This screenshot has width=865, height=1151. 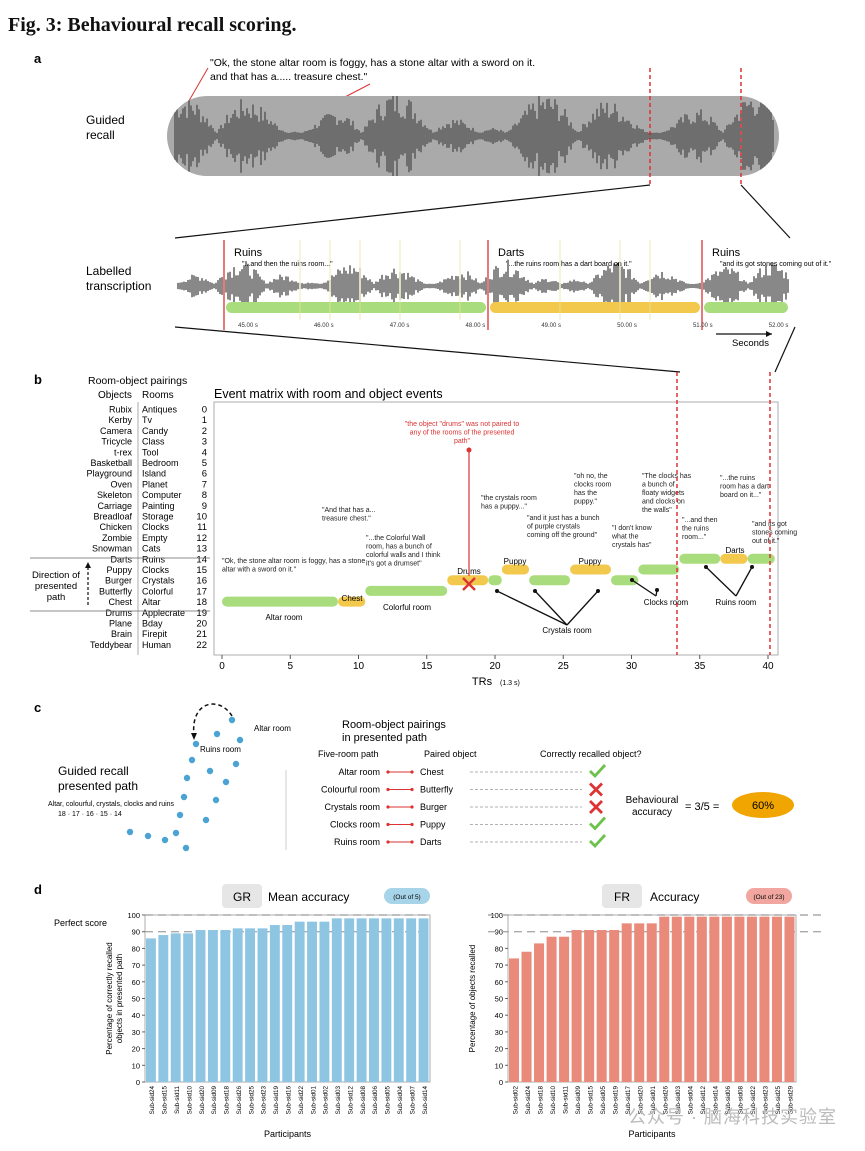 I want to click on matrix-annotation: "I don't know what the crystals has", so click(x=632, y=537).